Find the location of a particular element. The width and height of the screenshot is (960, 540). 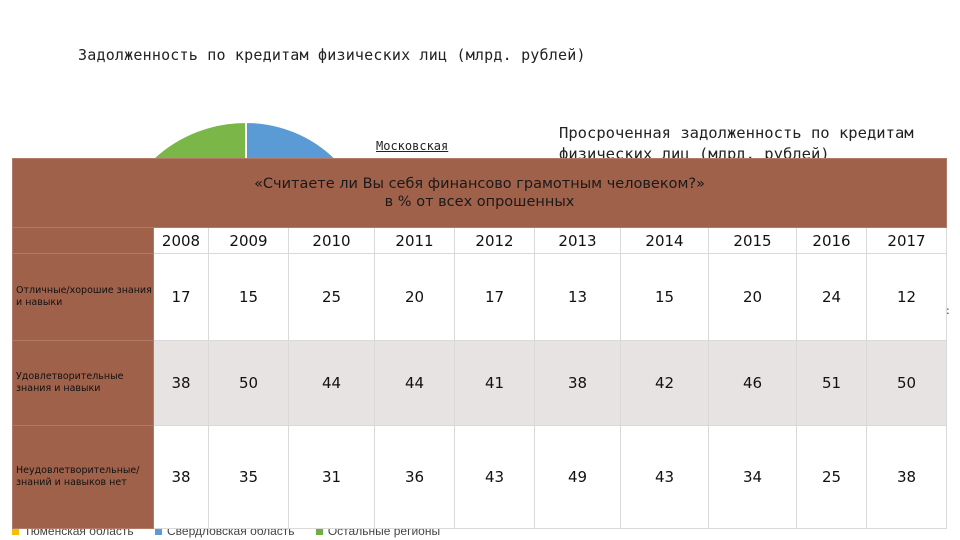

year-header: 2016 is located at coordinates (831, 240).